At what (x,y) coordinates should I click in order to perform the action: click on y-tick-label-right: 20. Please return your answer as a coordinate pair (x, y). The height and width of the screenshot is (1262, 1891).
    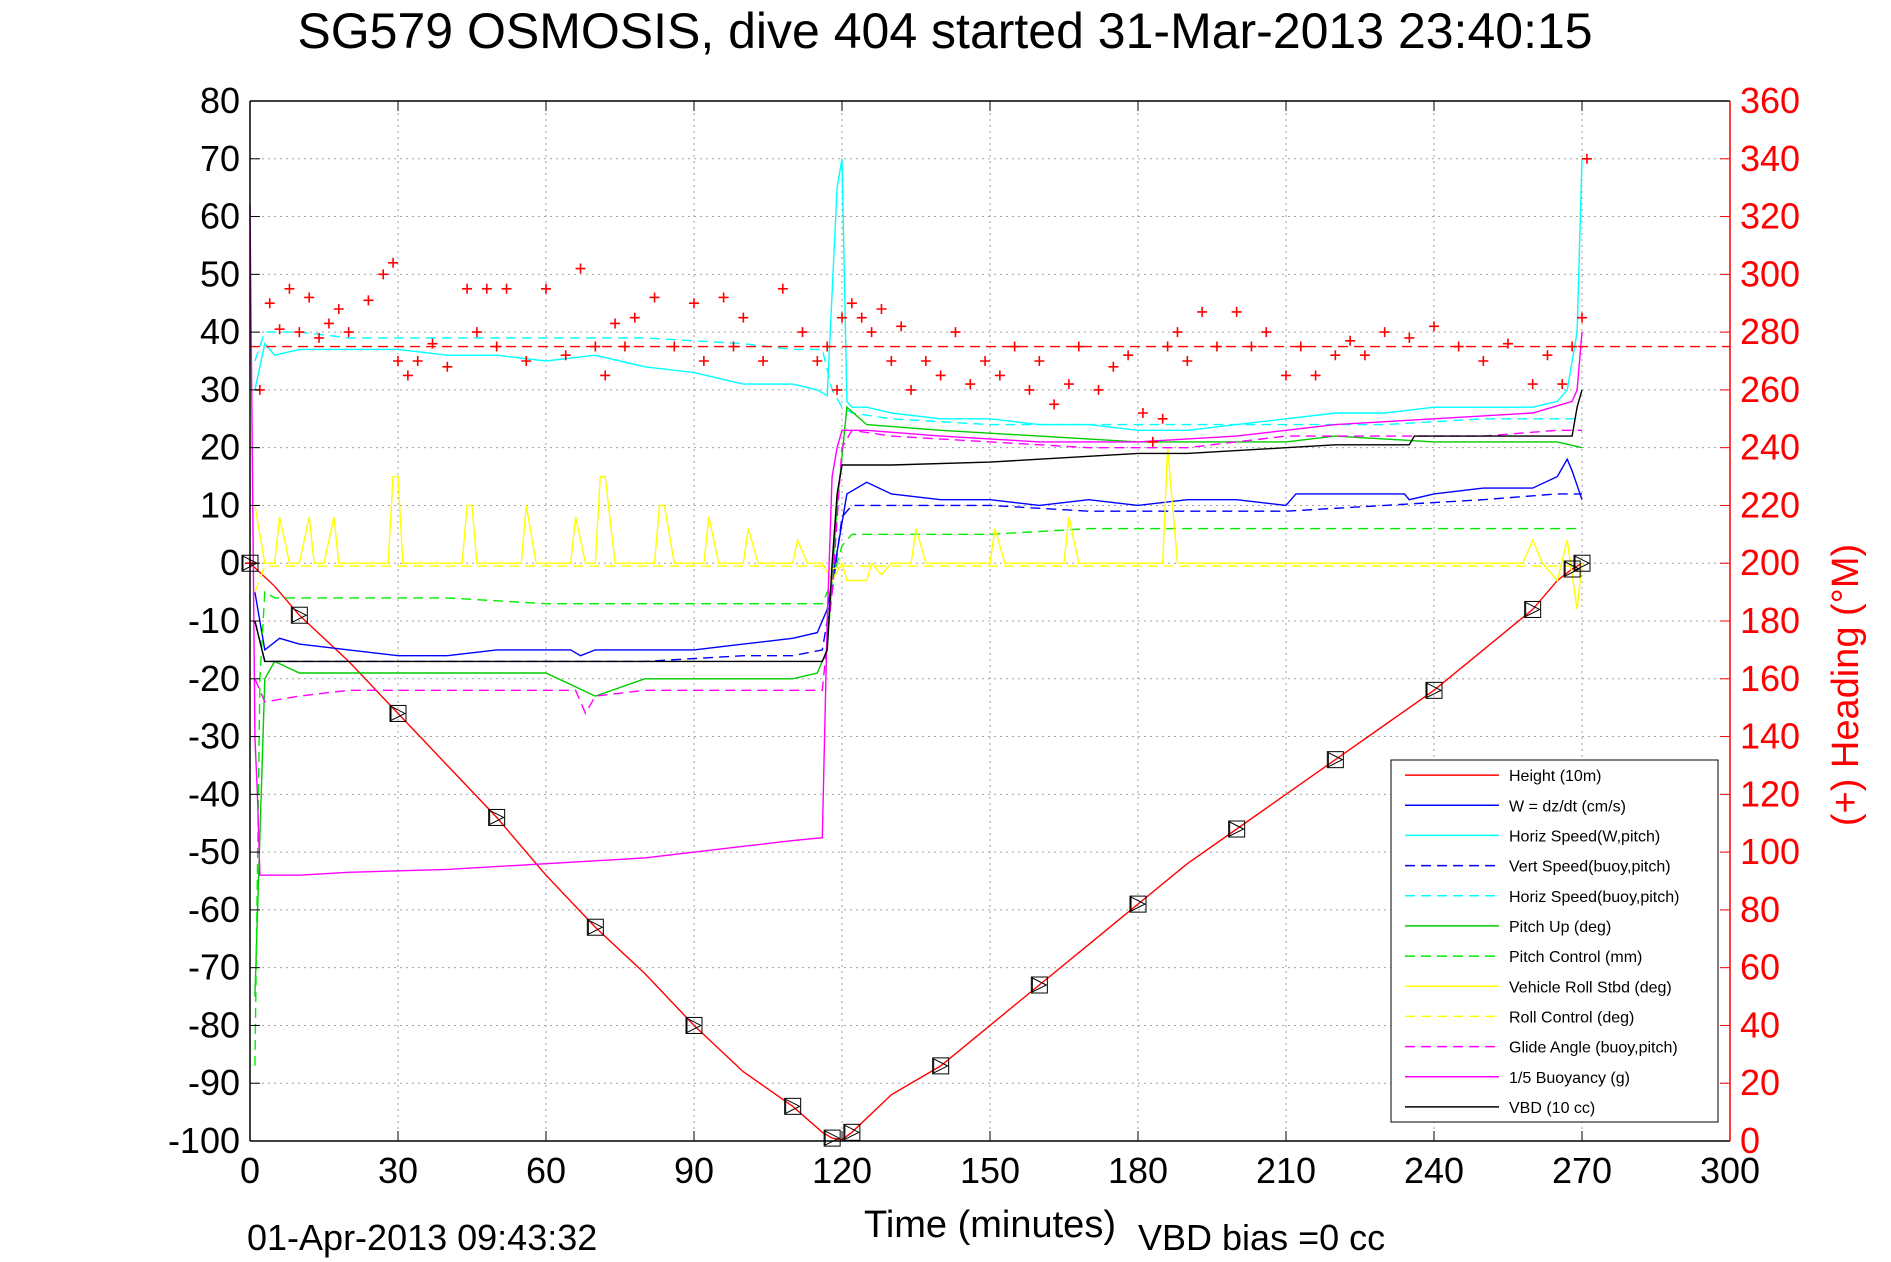
    Looking at the image, I should click on (1760, 1082).